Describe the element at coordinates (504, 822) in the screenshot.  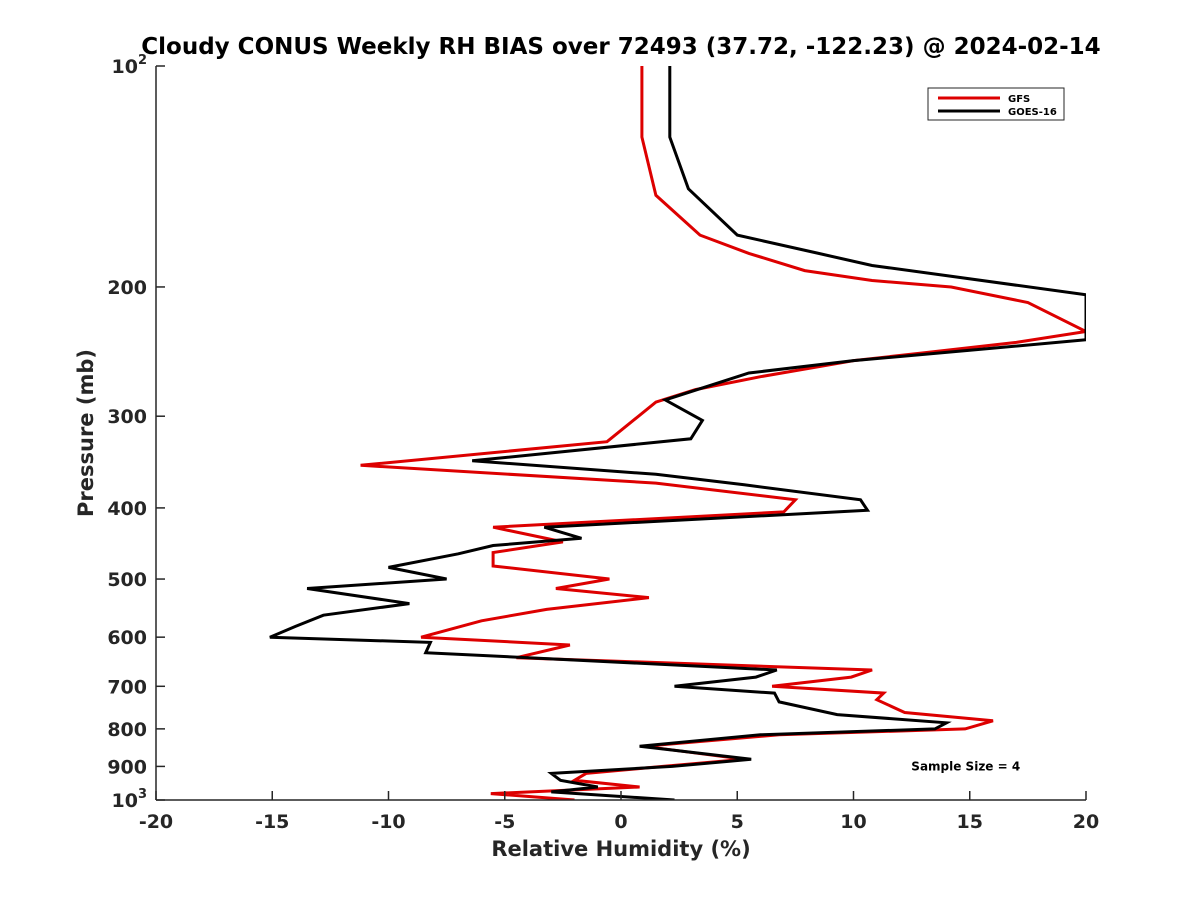
I see `x-tick-label: -5` at that location.